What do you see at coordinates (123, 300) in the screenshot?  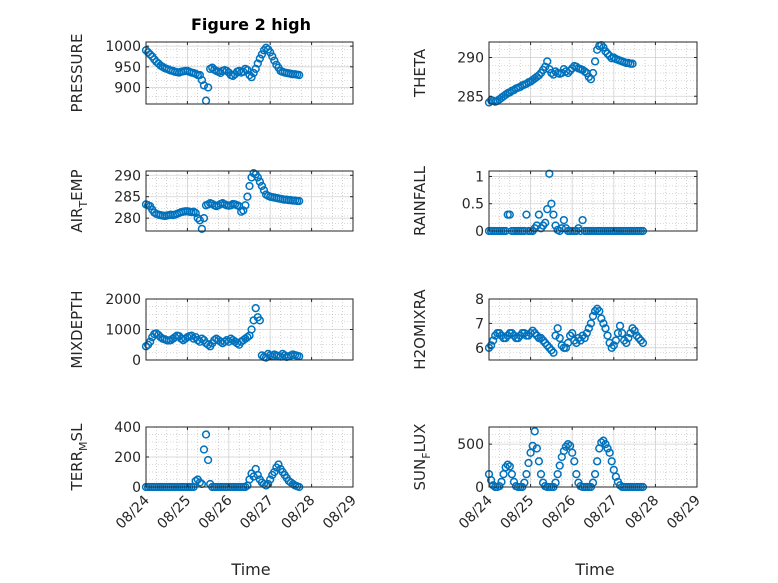 I see `y-tick-label: 2000` at bounding box center [123, 300].